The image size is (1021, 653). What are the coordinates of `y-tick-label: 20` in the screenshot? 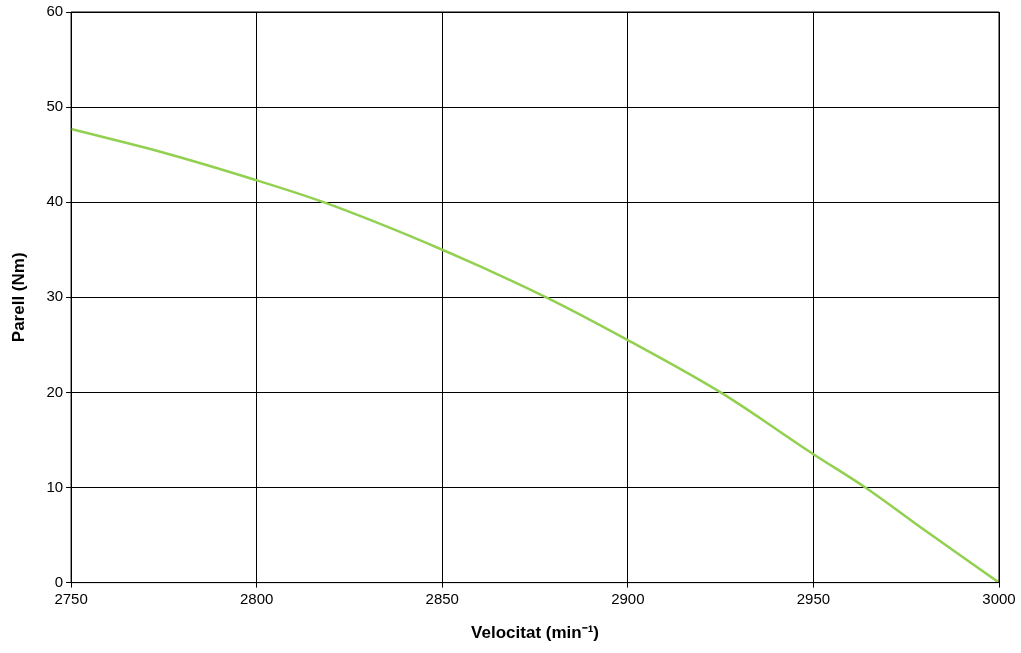 It's located at (55, 391).